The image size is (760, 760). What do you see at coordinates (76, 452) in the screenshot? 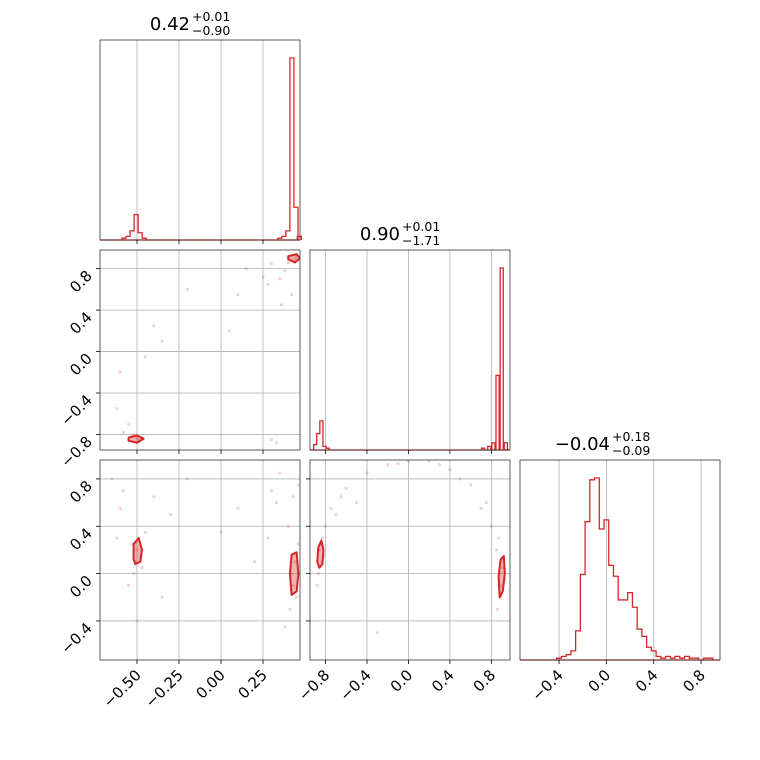
I see `y-tick-label: −0.8` at bounding box center [76, 452].